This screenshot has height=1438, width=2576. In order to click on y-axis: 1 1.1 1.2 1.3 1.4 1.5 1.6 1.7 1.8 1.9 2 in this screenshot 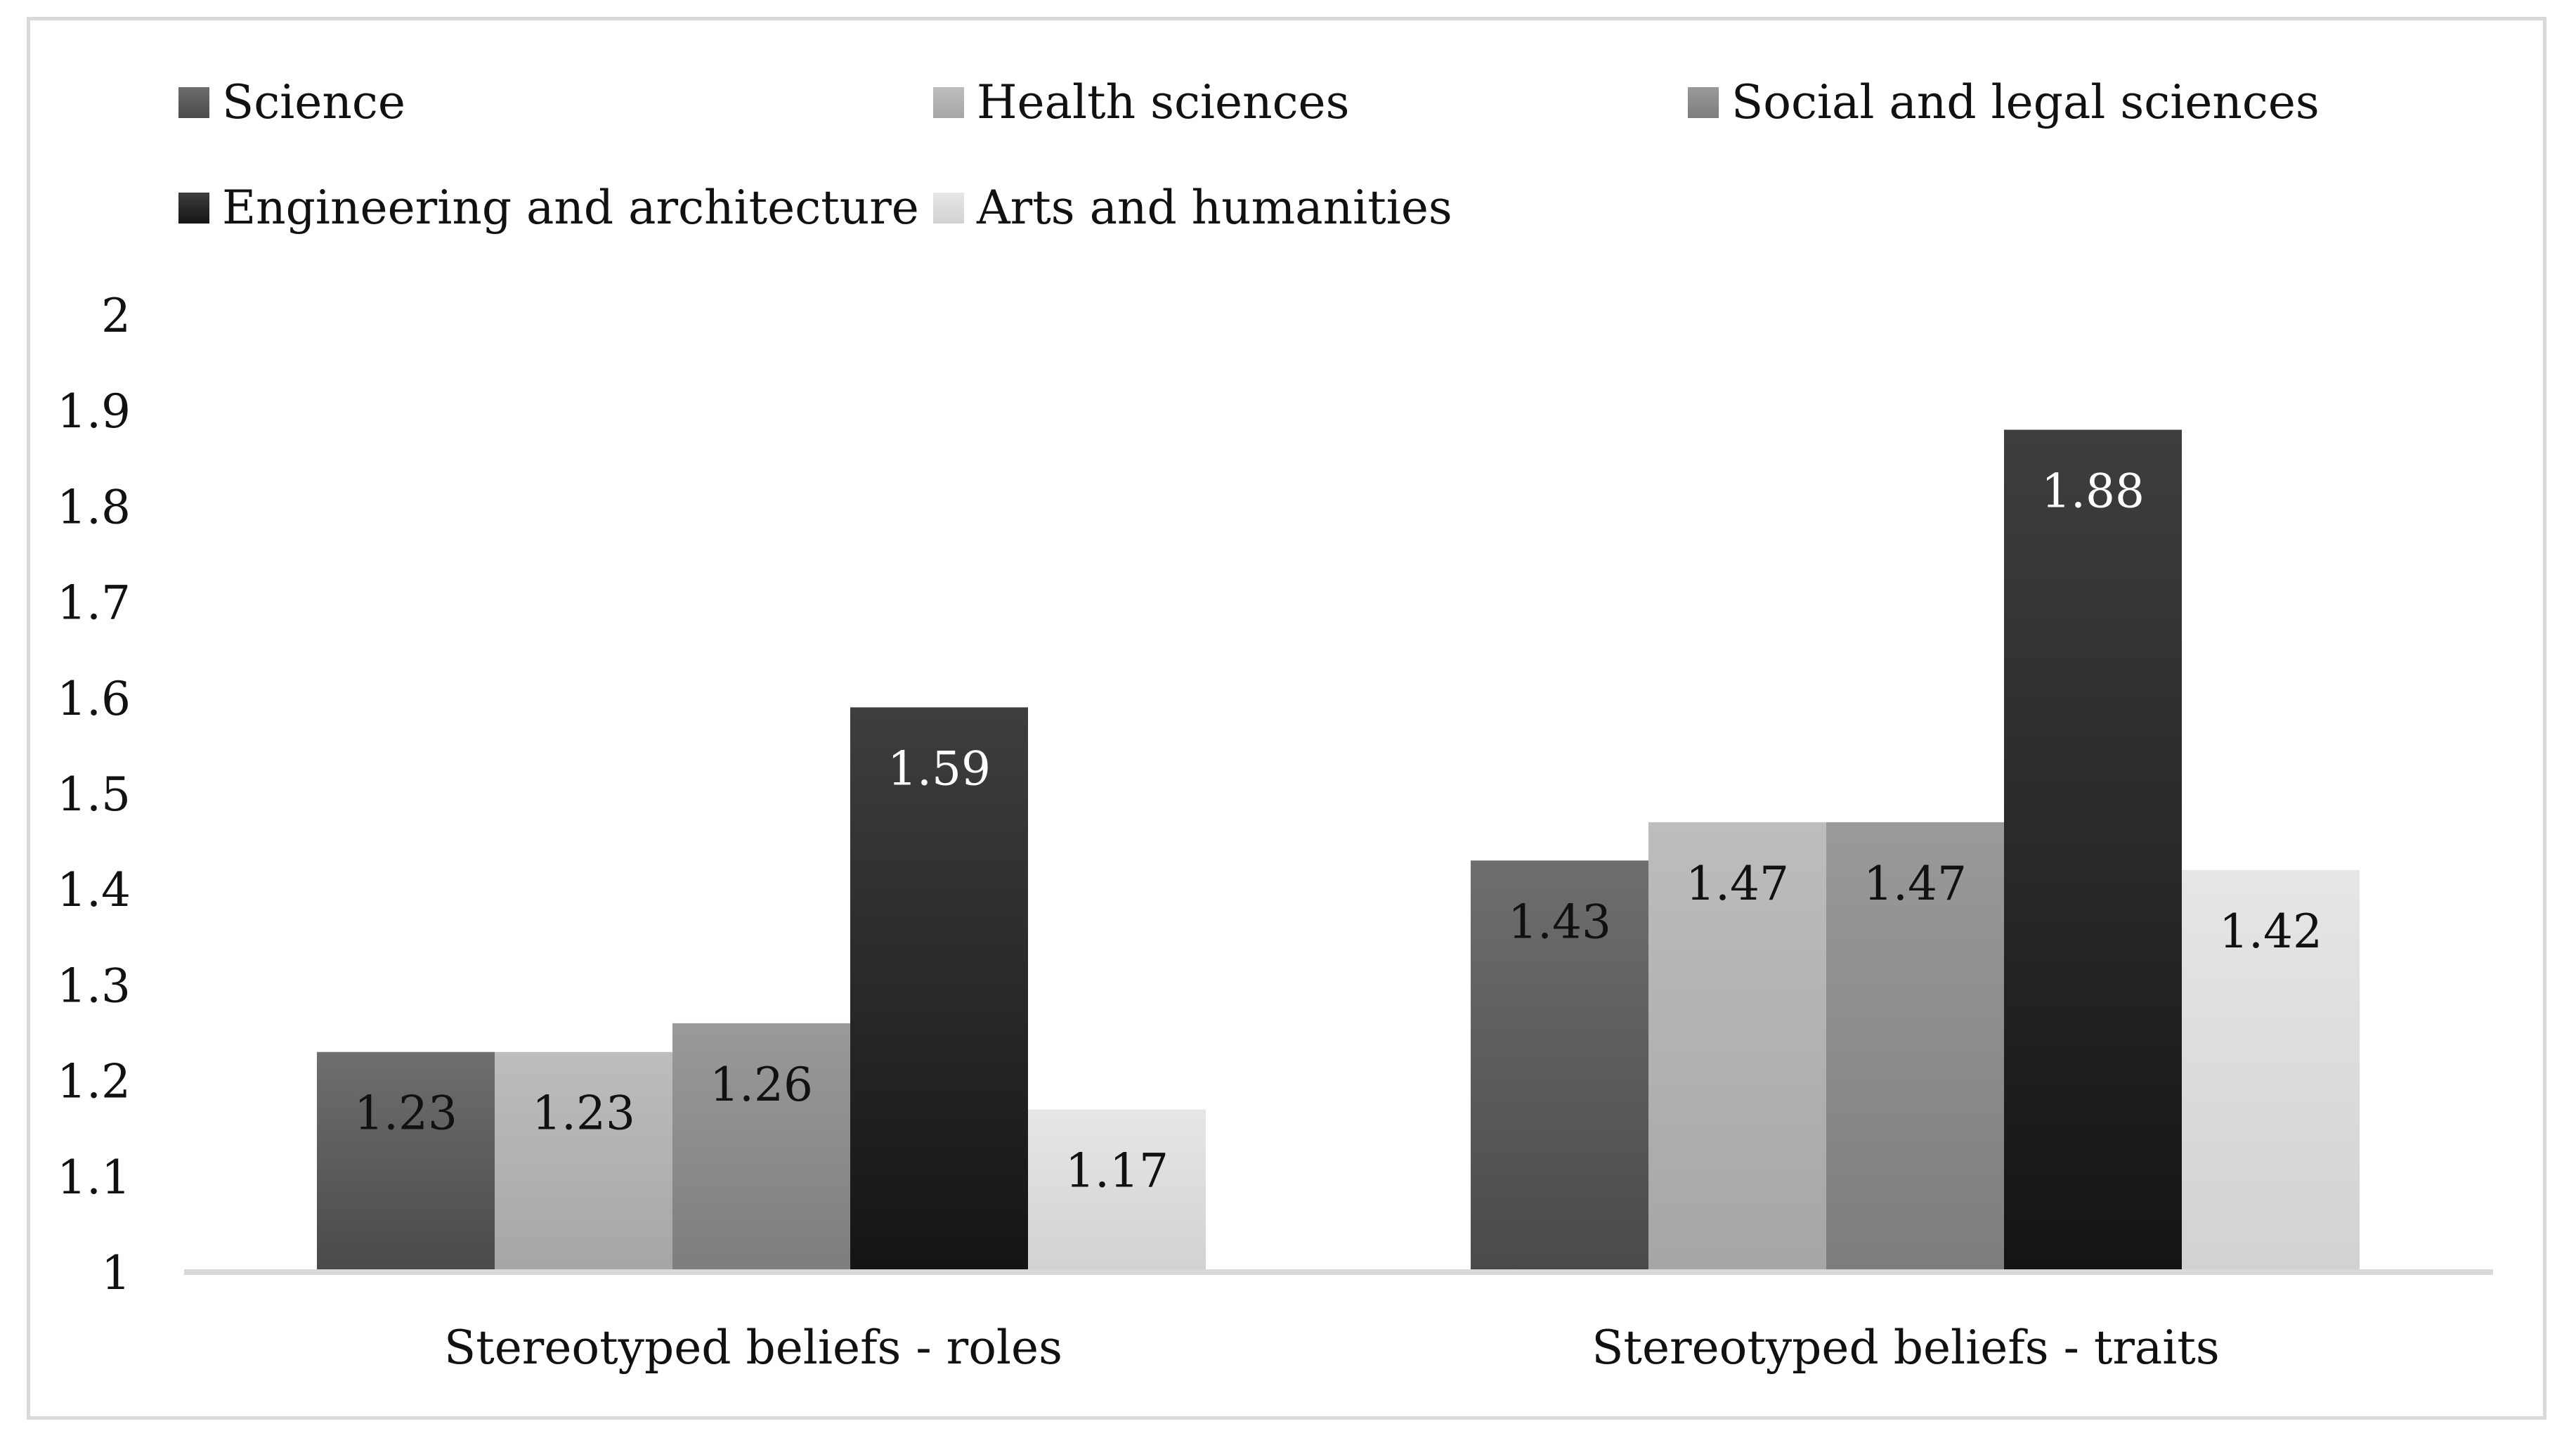, I will do `click(94, 794)`.